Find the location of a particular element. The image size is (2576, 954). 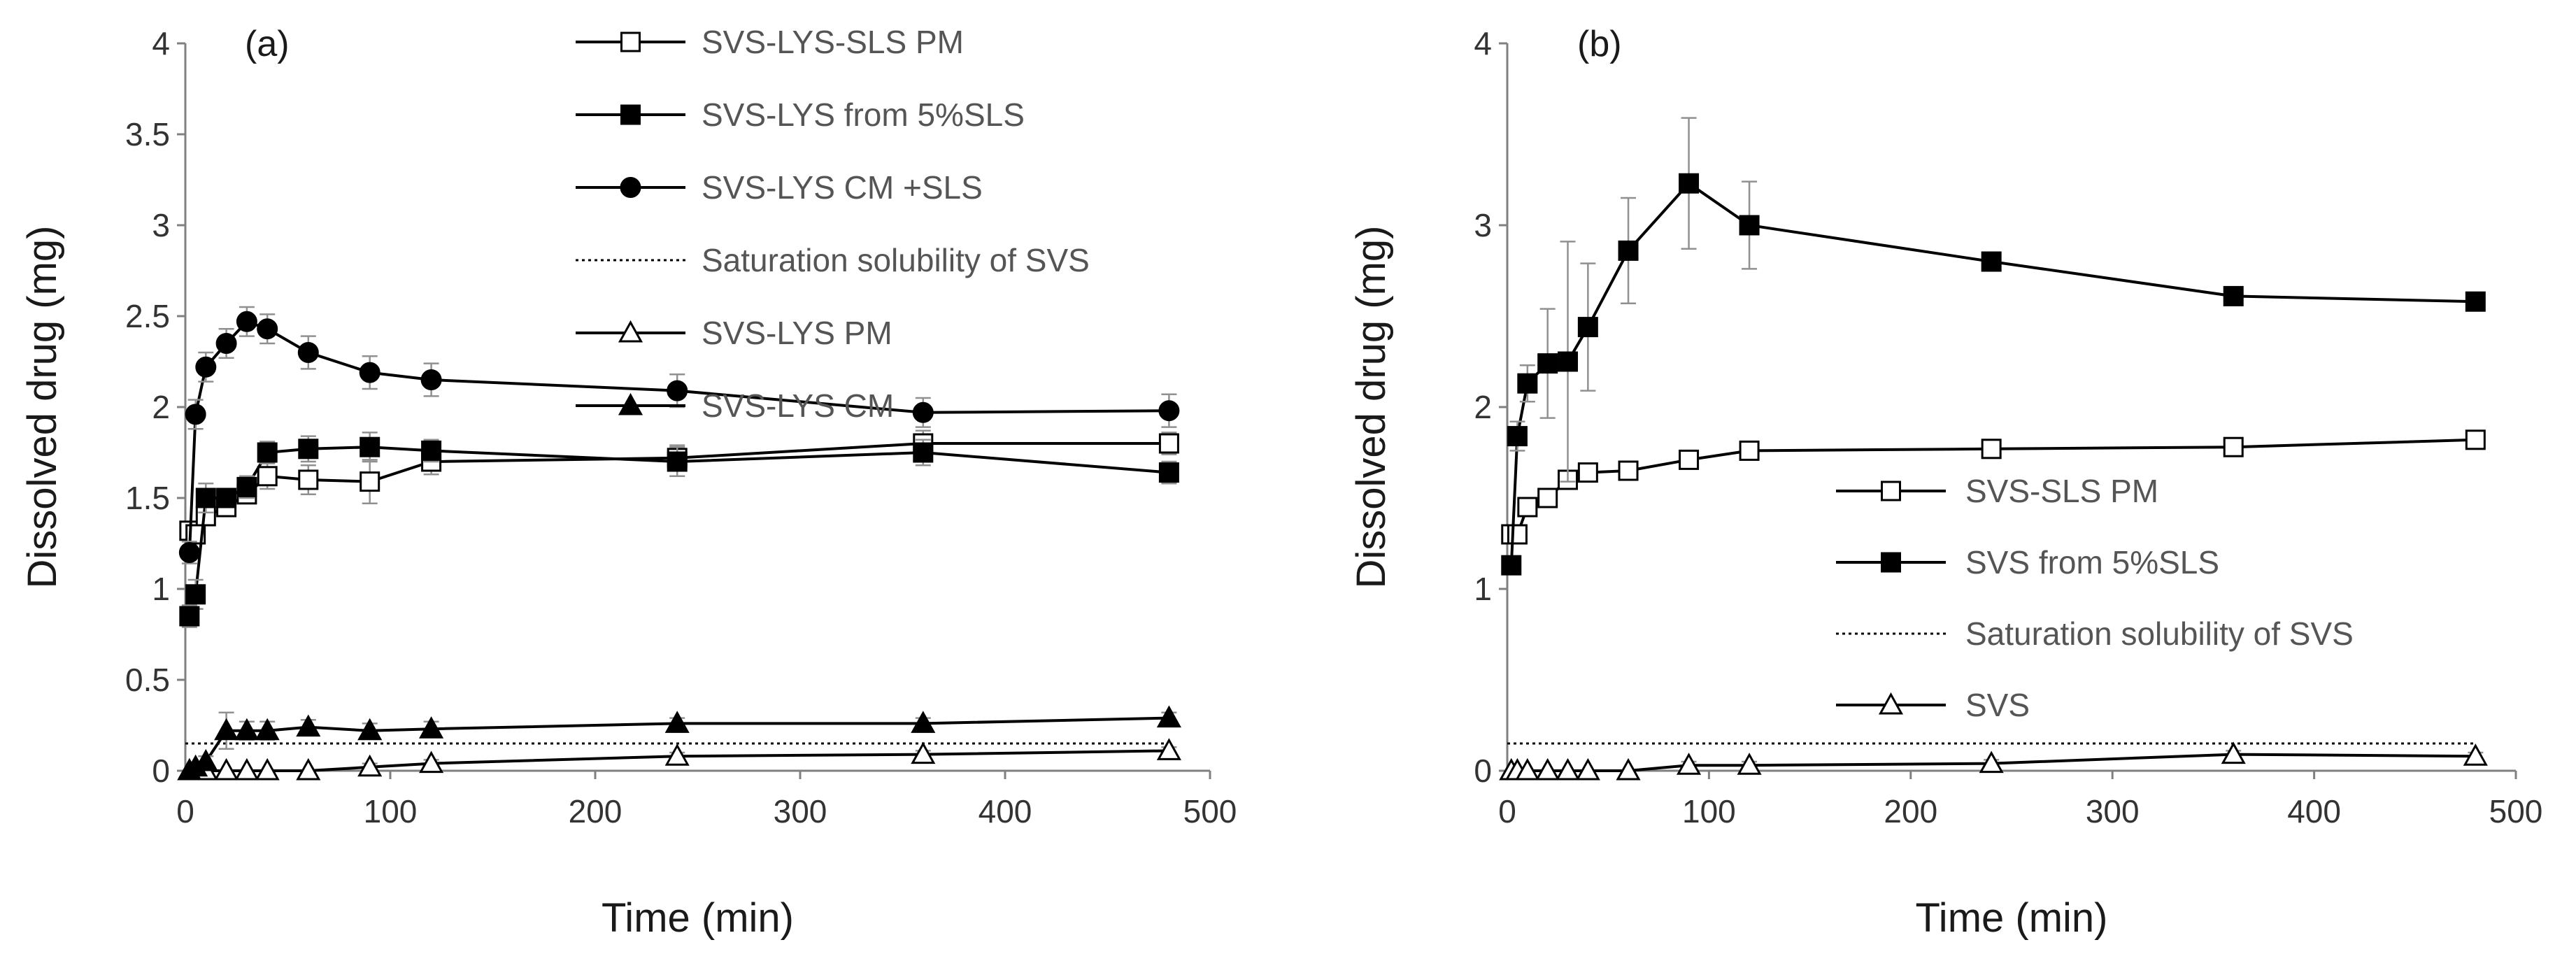

legend-marker-svs-lys-sls-pm is located at coordinates (630, 42).